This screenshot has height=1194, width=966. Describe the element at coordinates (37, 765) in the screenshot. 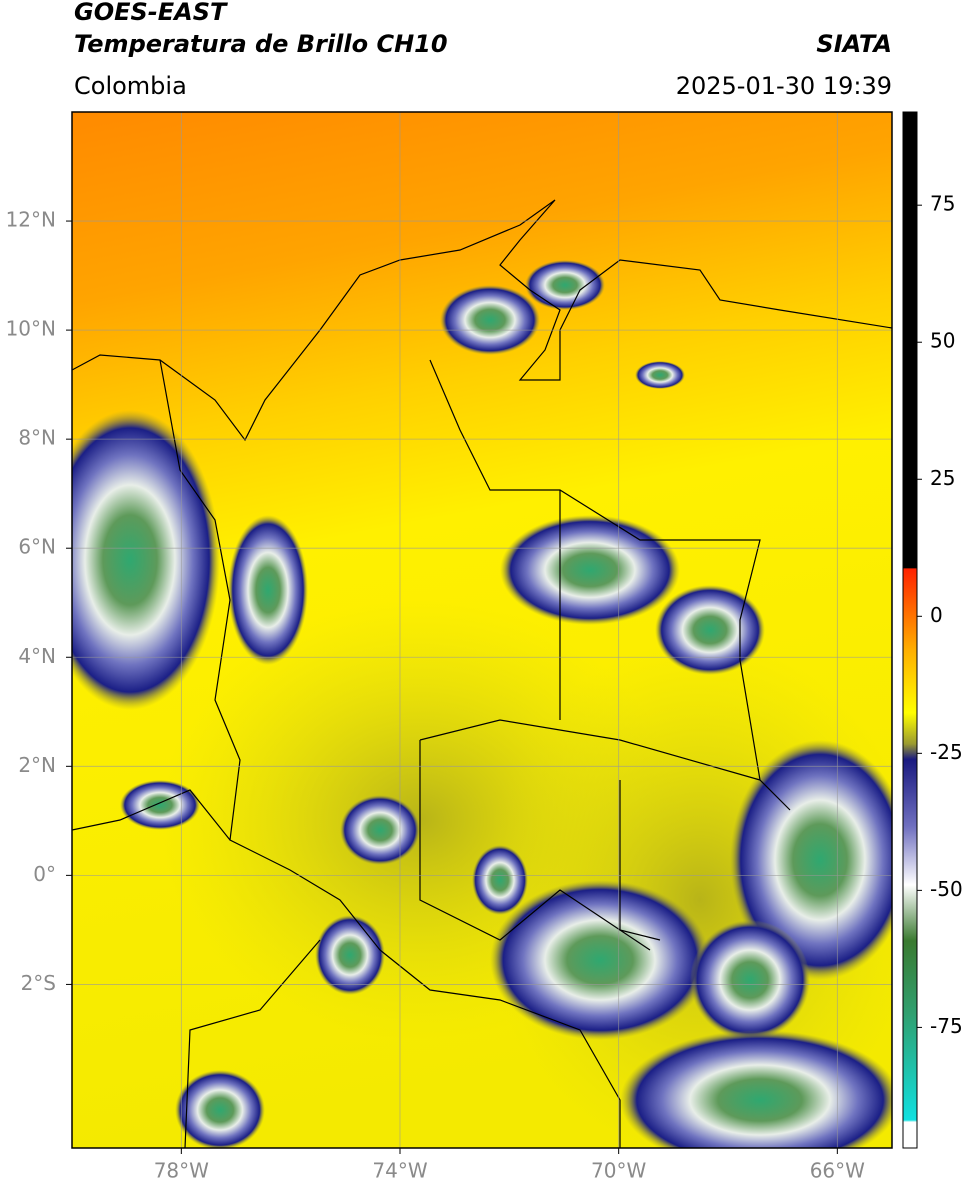

I see `y-tick-label: 2°N` at that location.